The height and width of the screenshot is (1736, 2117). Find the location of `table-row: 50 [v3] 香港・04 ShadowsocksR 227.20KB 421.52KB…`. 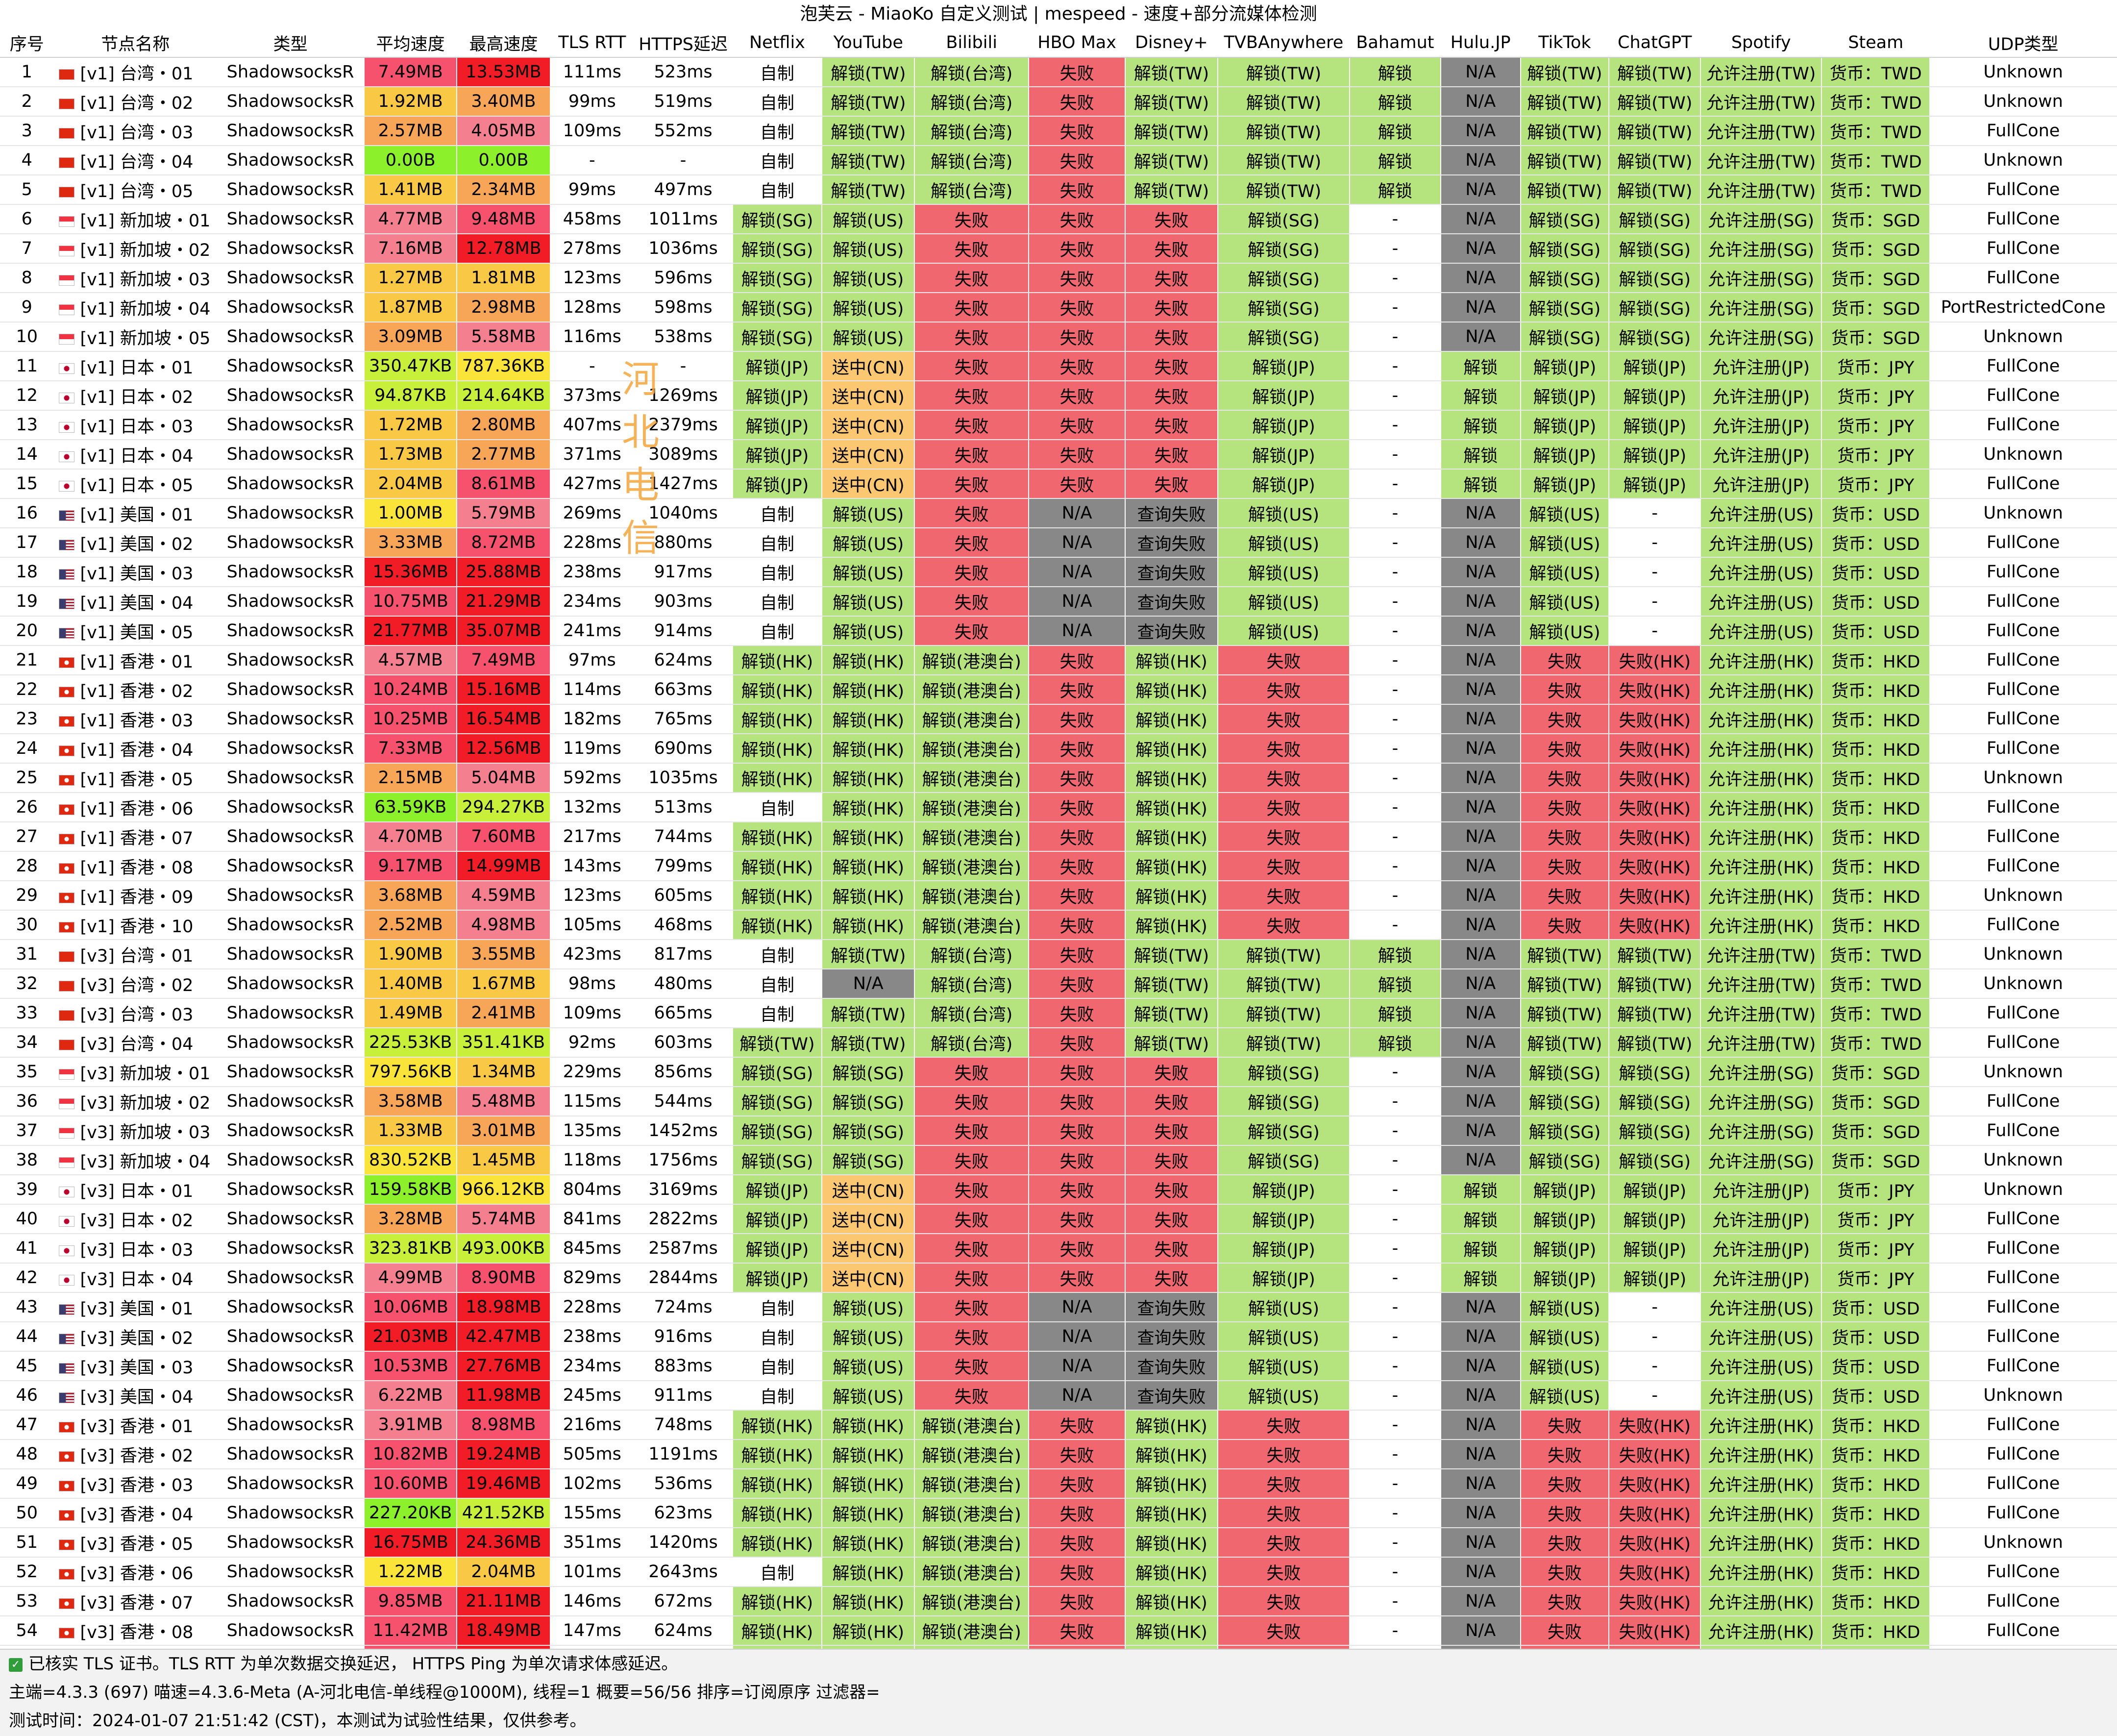

table-row: 50 [v3] 香港・04 ShadowsocksR 227.20KB 421.52KB… is located at coordinates (1058, 1513).